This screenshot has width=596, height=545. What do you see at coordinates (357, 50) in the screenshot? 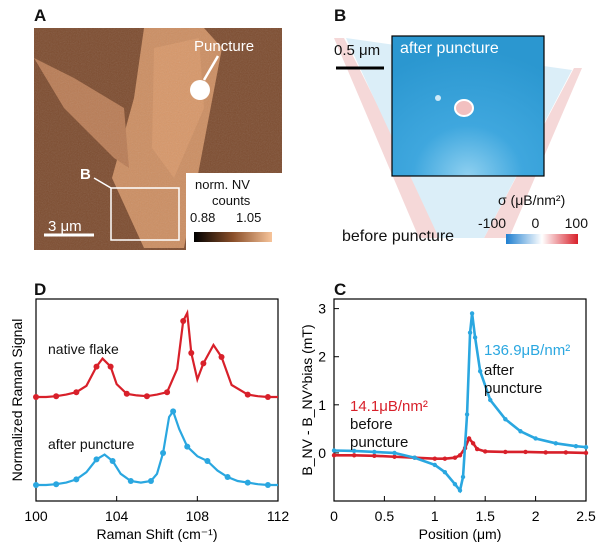
I see `panel-b-scalebar-label: 0.5 μm` at bounding box center [357, 50].